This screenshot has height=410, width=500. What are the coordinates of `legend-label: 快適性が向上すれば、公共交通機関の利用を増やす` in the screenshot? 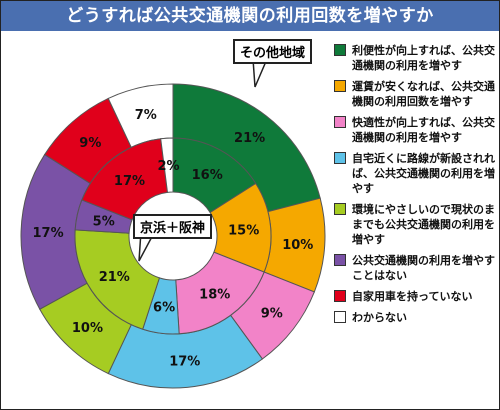 It's located at (423, 130).